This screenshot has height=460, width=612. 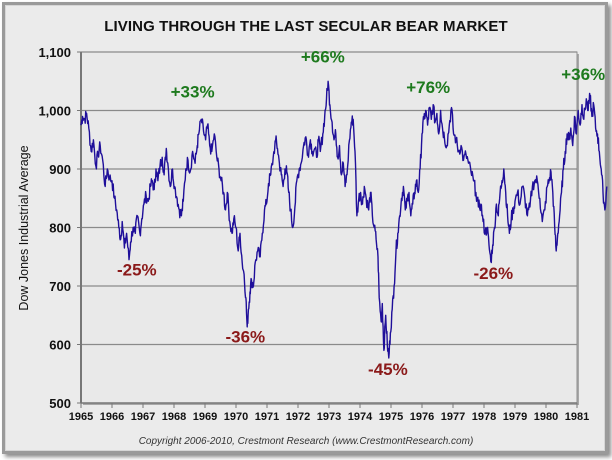 What do you see at coordinates (174, 417) in the screenshot?
I see `x-tick-label: 1968` at bounding box center [174, 417].